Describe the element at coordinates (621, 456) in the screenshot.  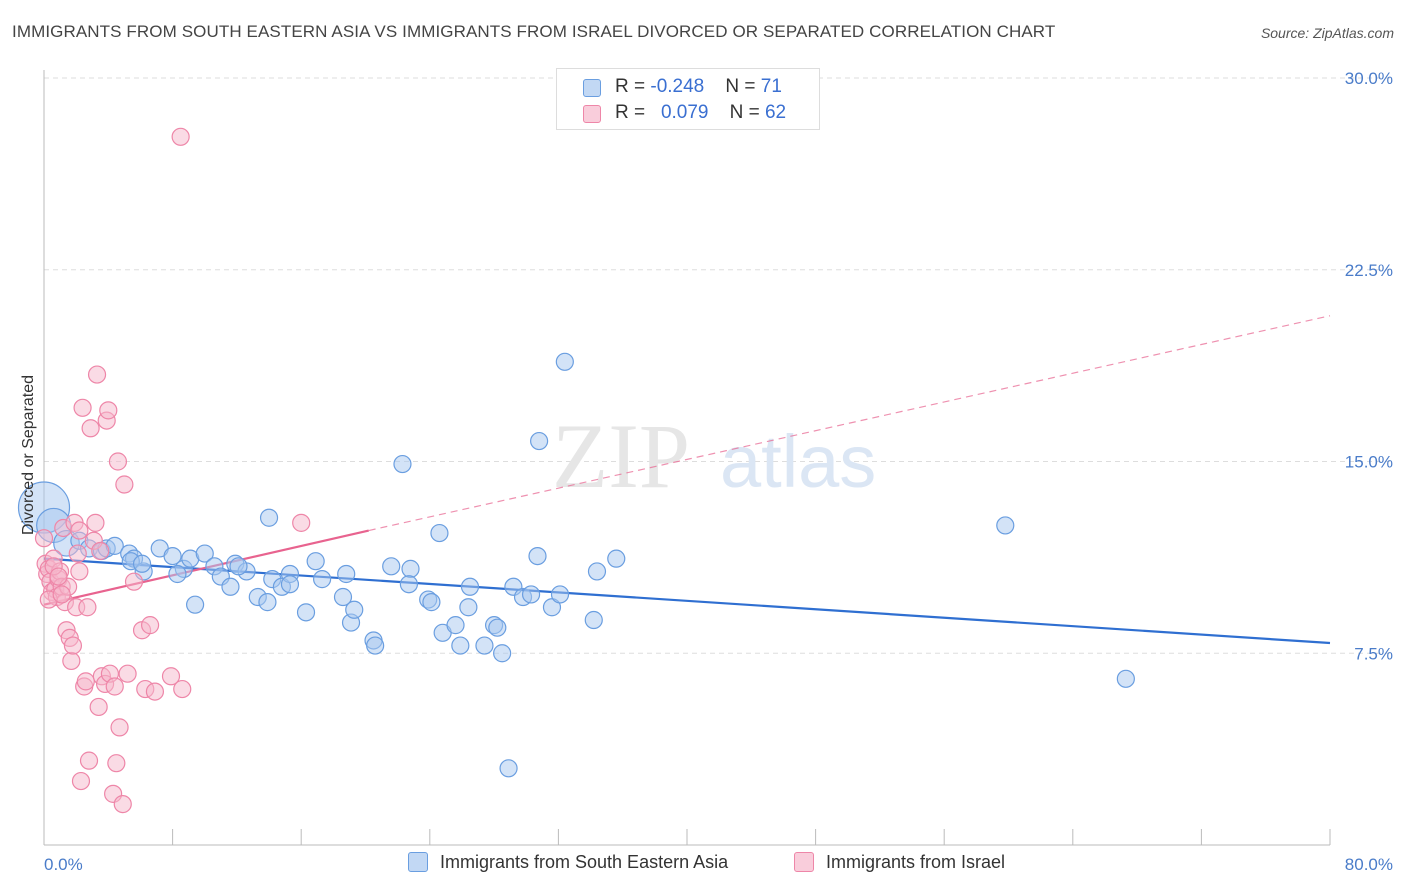
I see `watermark-zip: ZIP` at that location.